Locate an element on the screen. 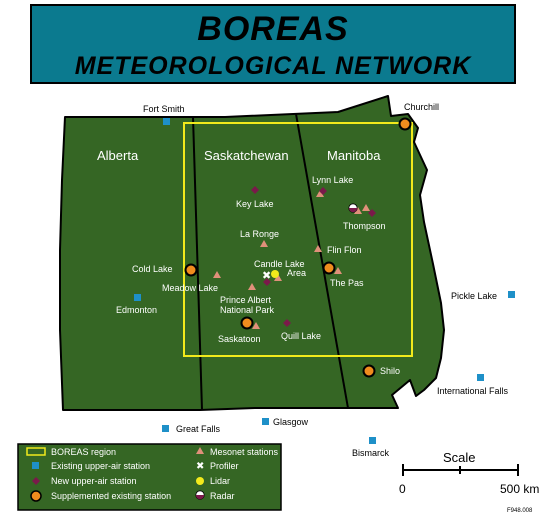  international-falls-existing-upper-air-station-icon is located at coordinates (480, 377).